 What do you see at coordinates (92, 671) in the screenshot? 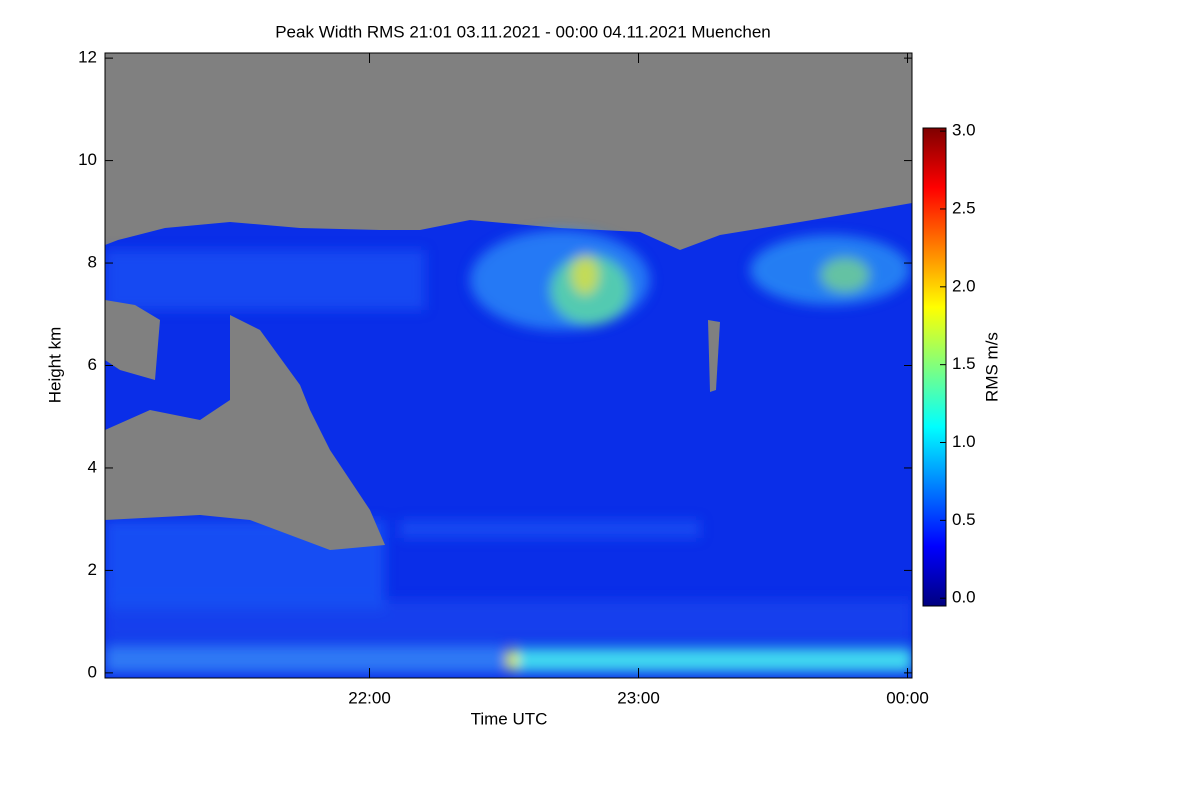
I see `y-tick-label: 0` at bounding box center [92, 671].